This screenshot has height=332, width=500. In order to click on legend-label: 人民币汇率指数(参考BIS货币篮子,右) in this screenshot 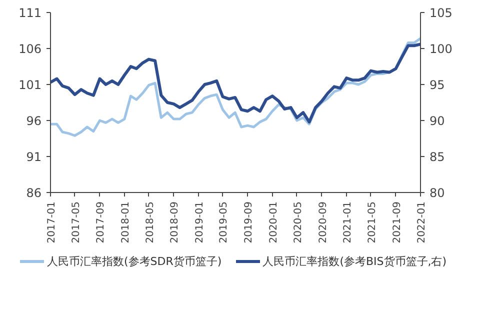, I will do `click(354, 262)`.